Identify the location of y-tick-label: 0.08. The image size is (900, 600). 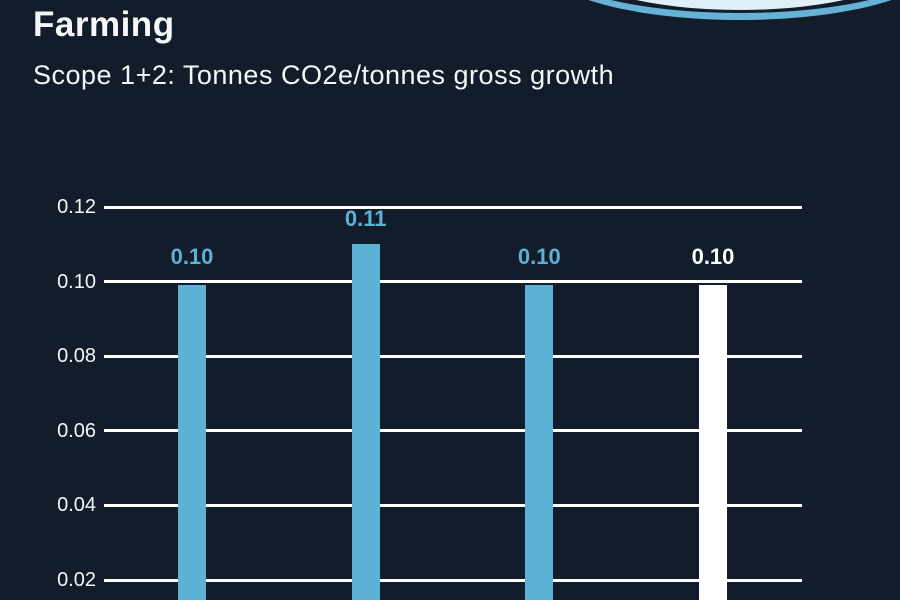
(76, 356).